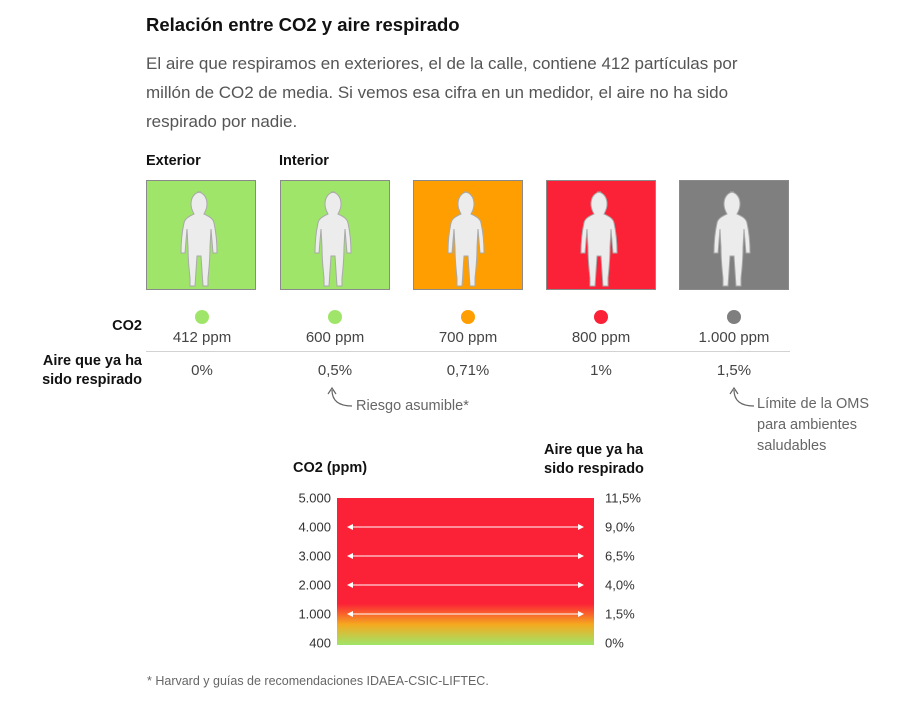 This screenshot has height=713, width=898. I want to click on scale-tick-rebreathed: 1,5%, so click(620, 614).